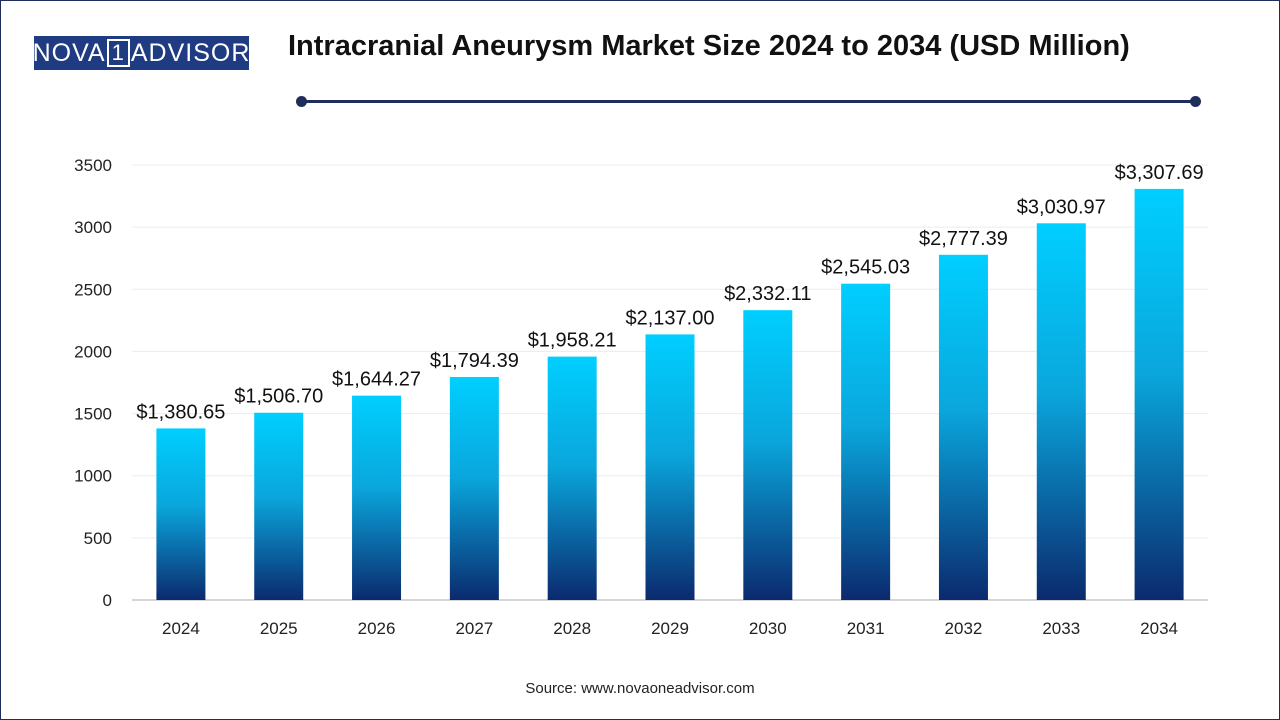 This screenshot has height=720, width=1280. Describe the element at coordinates (1061, 628) in the screenshot. I see `x-tick-label: 2033` at that location.